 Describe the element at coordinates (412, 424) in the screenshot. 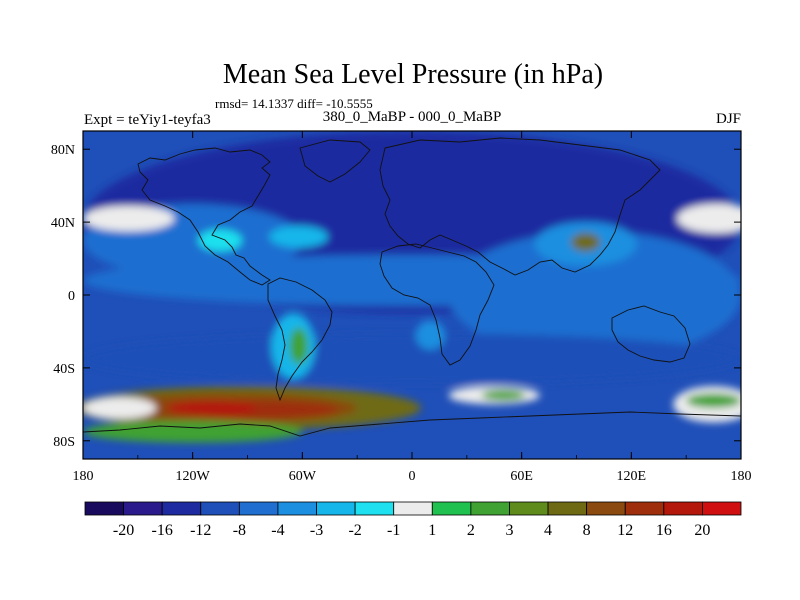

I see `coastline-antarctica` at that location.